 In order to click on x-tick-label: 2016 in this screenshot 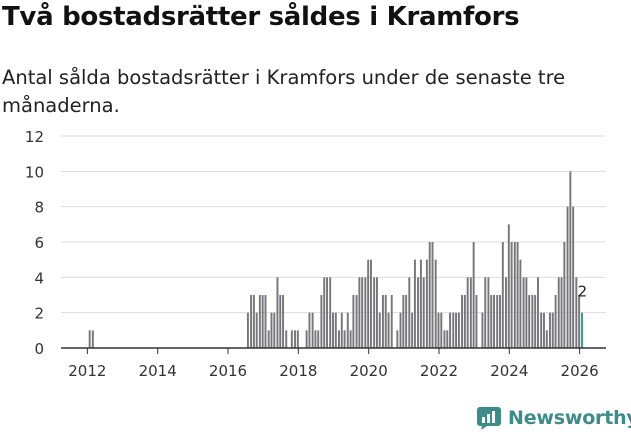, I will do `click(228, 371)`.